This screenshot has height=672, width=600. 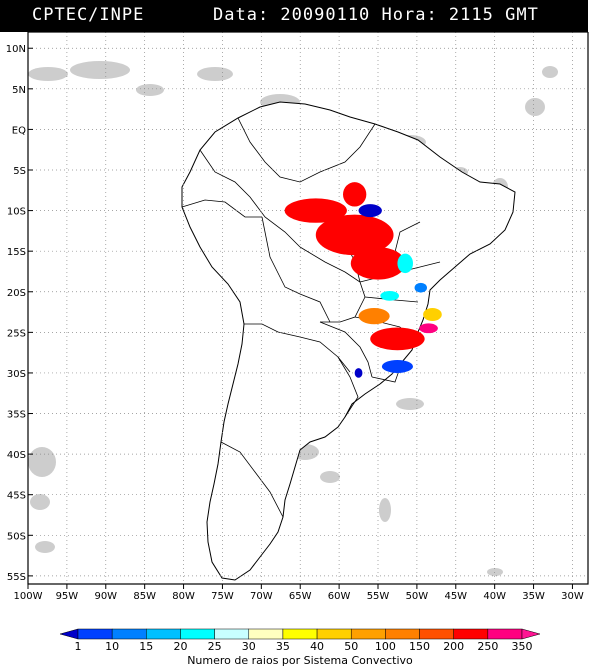 I want to click on legend-tick-label: 250, so click(x=487, y=646).